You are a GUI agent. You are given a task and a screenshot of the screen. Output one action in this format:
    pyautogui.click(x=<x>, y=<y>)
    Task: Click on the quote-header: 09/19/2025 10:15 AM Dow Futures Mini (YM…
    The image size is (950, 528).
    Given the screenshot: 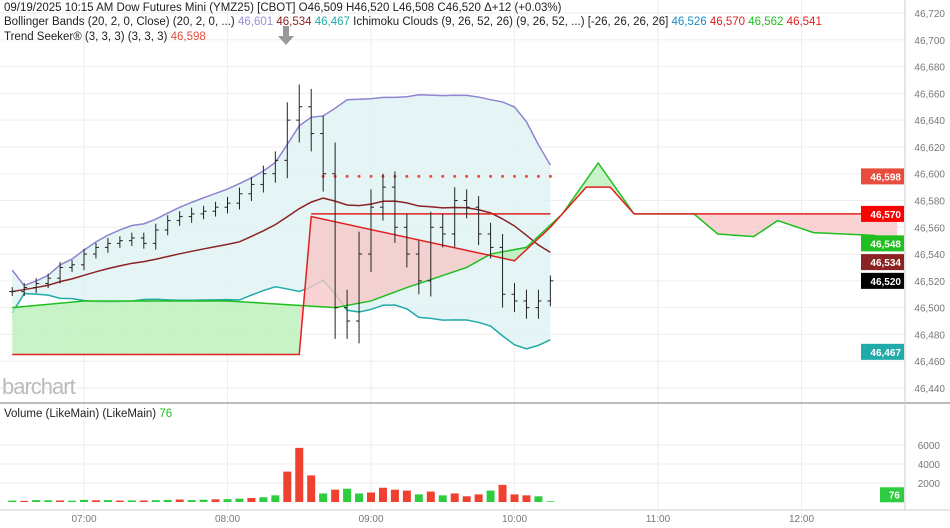 What is the action you would take?
    pyautogui.click(x=283, y=8)
    